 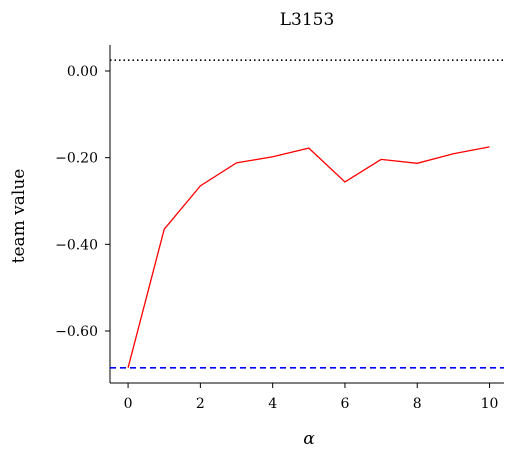 I want to click on x-tick-label: 10, so click(x=490, y=404).